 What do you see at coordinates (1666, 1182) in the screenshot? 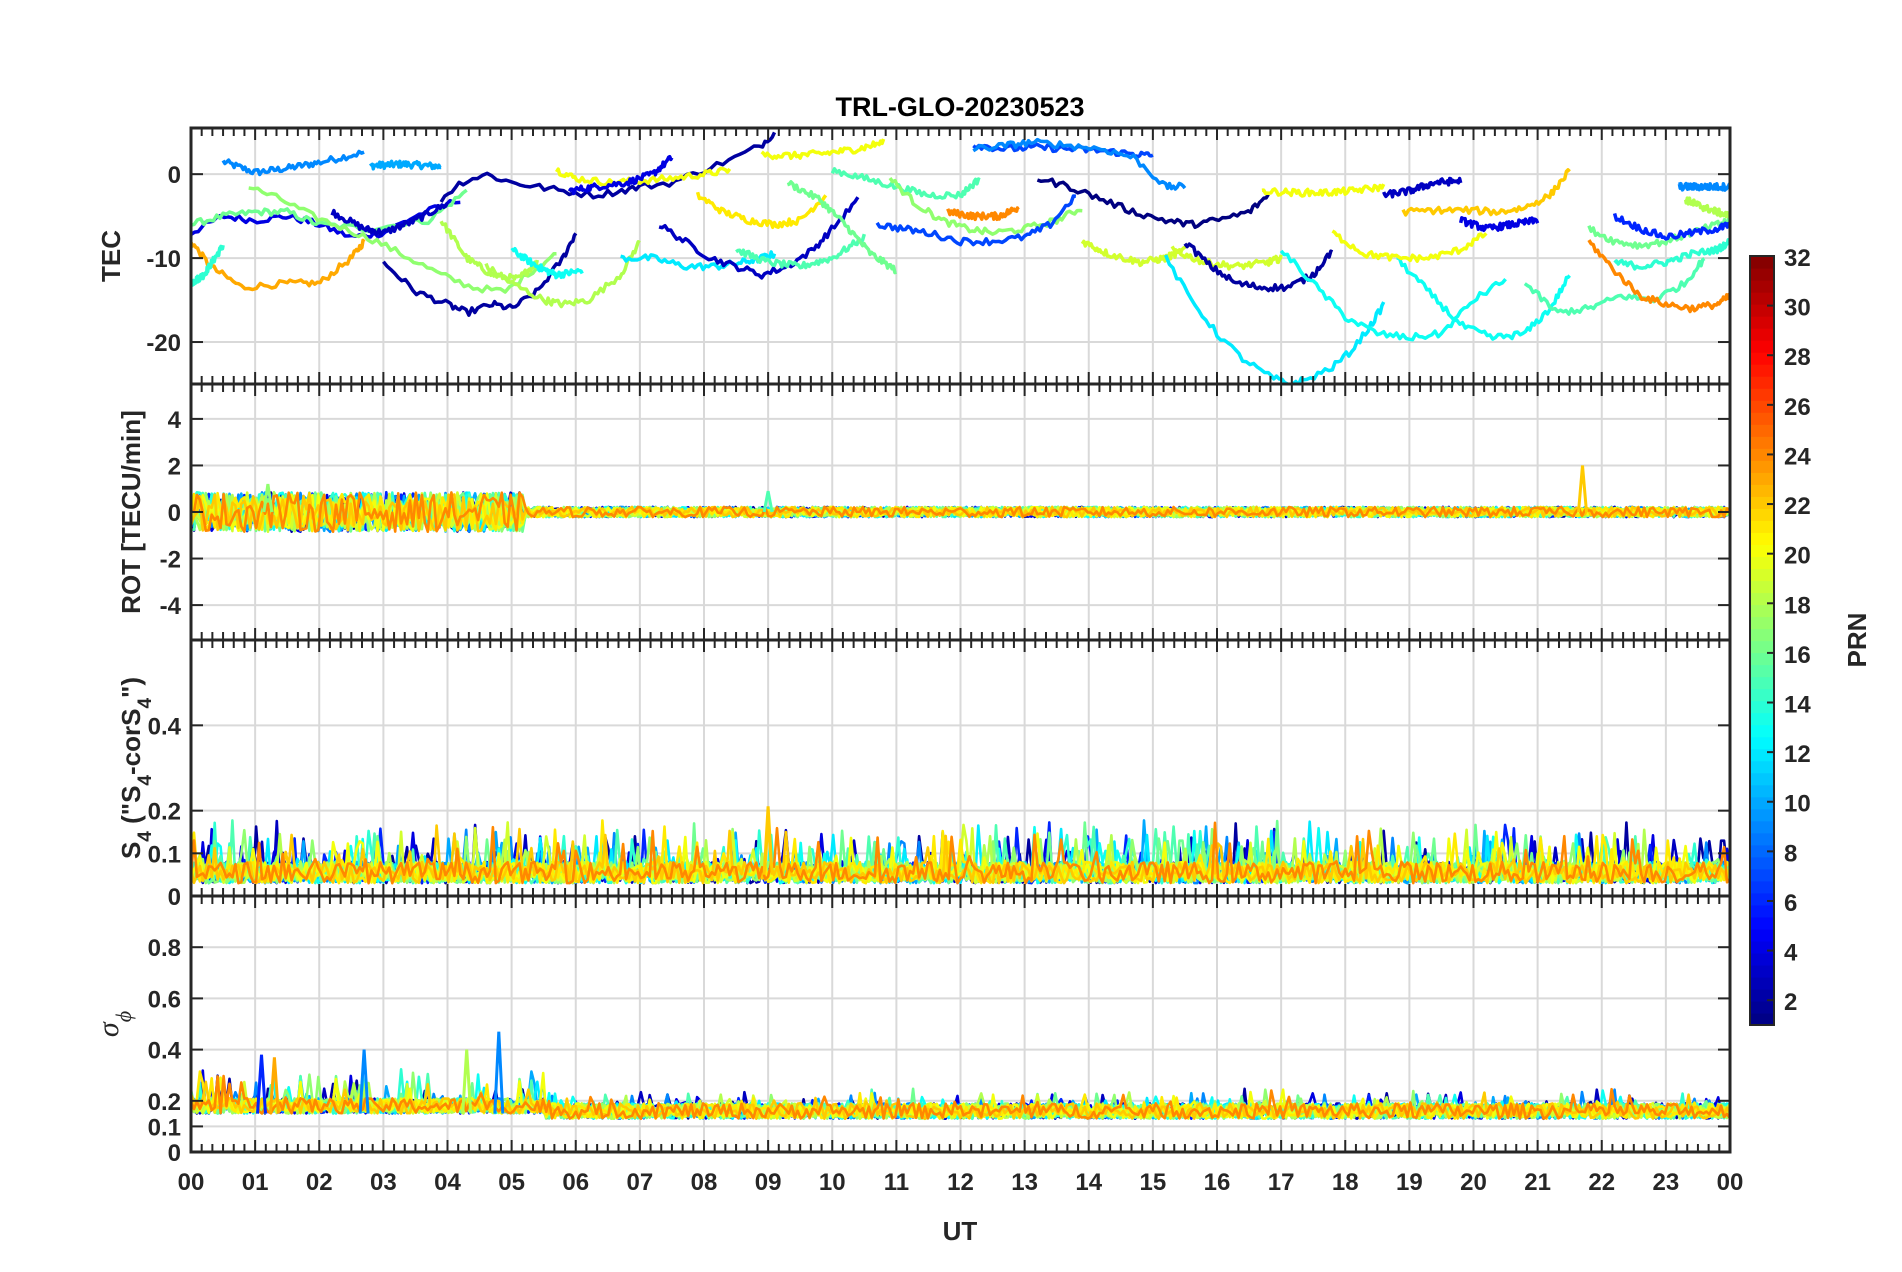
I see `x-tick-label: 23` at bounding box center [1666, 1182].